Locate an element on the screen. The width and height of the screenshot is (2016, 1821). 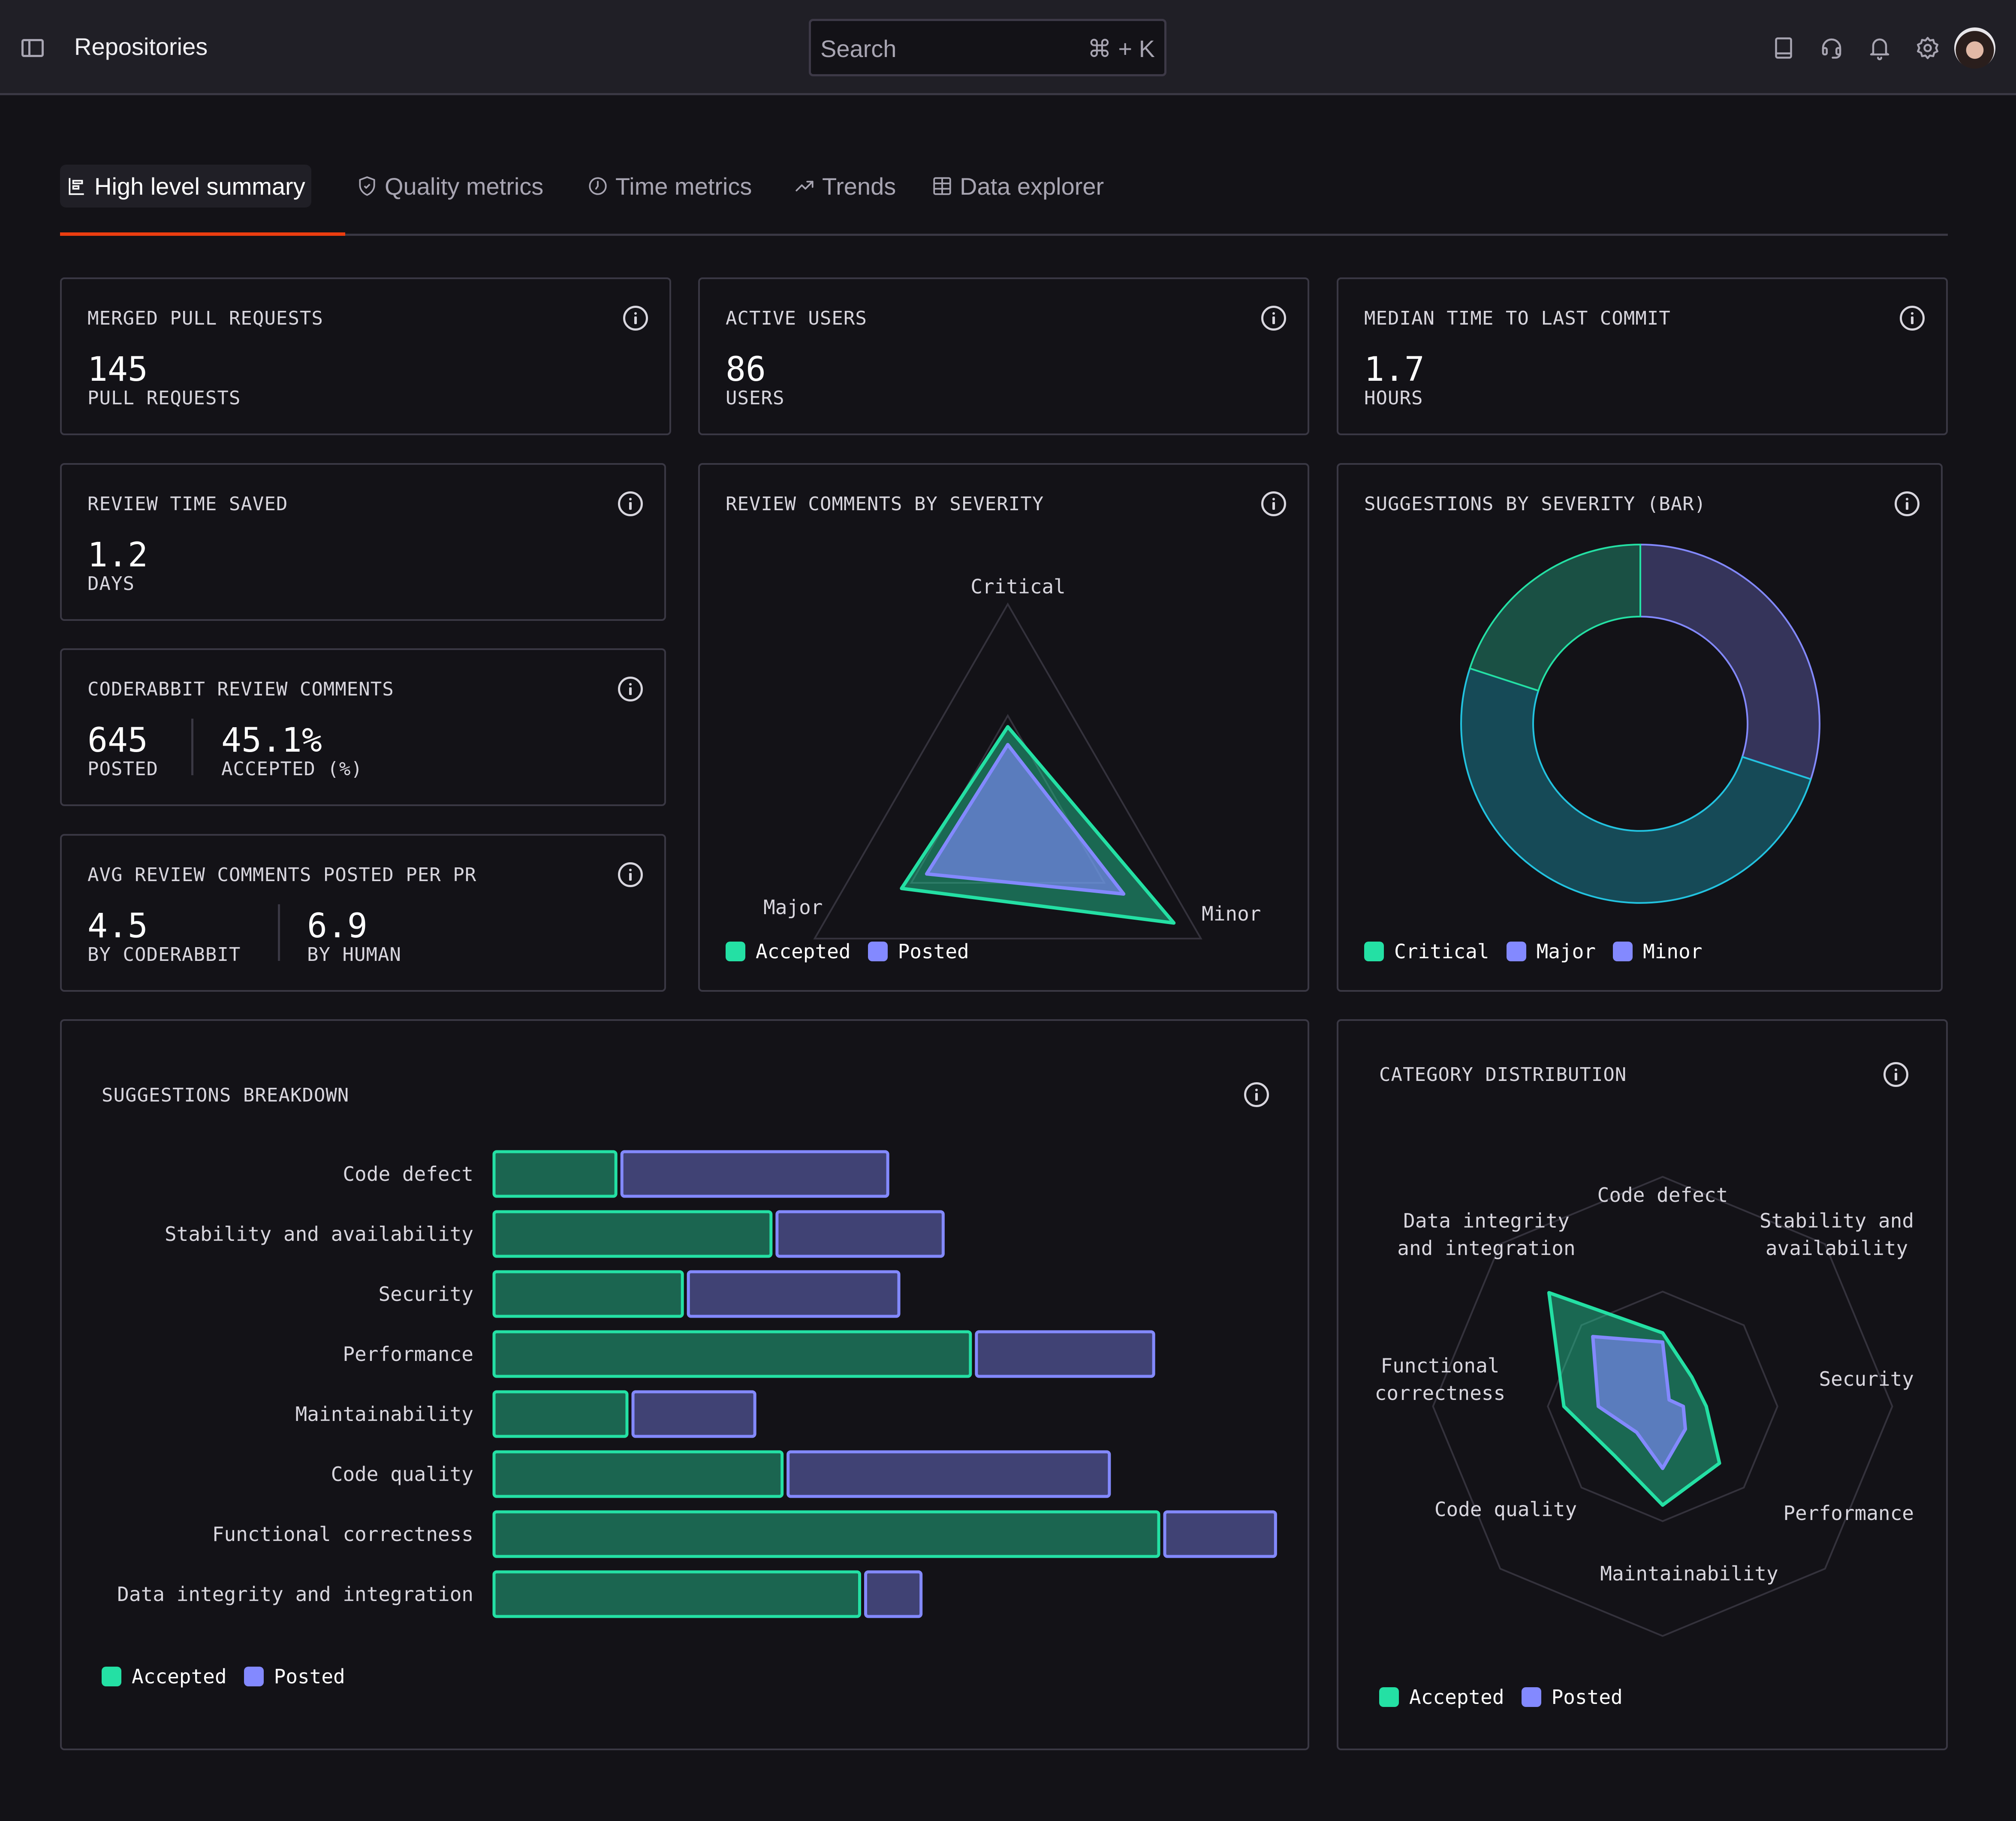
metric: 1.7 HOURS is located at coordinates (1395, 380).